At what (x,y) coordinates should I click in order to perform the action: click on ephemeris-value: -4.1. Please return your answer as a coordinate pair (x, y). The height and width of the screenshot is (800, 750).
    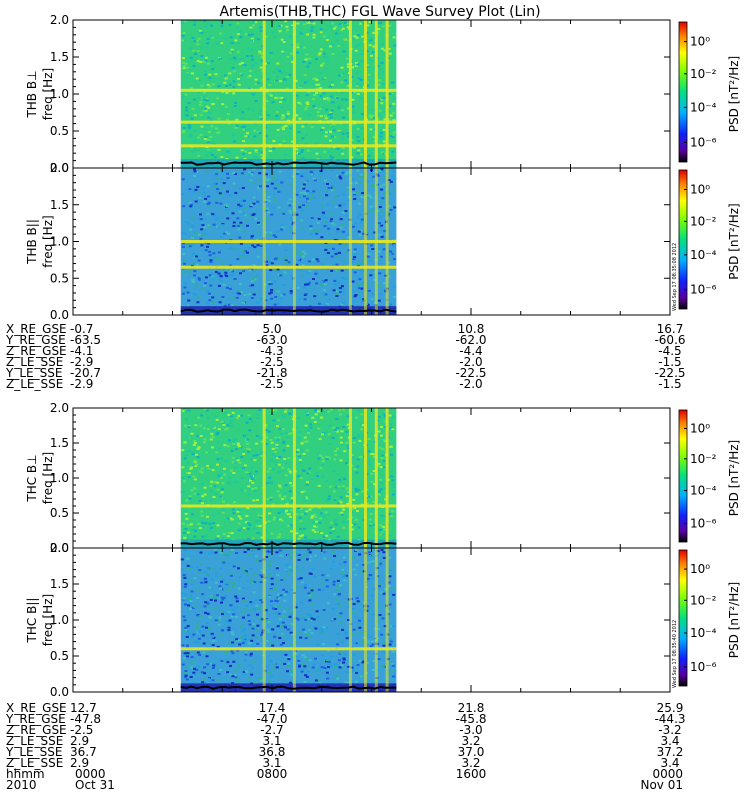
    Looking at the image, I should click on (81, 351).